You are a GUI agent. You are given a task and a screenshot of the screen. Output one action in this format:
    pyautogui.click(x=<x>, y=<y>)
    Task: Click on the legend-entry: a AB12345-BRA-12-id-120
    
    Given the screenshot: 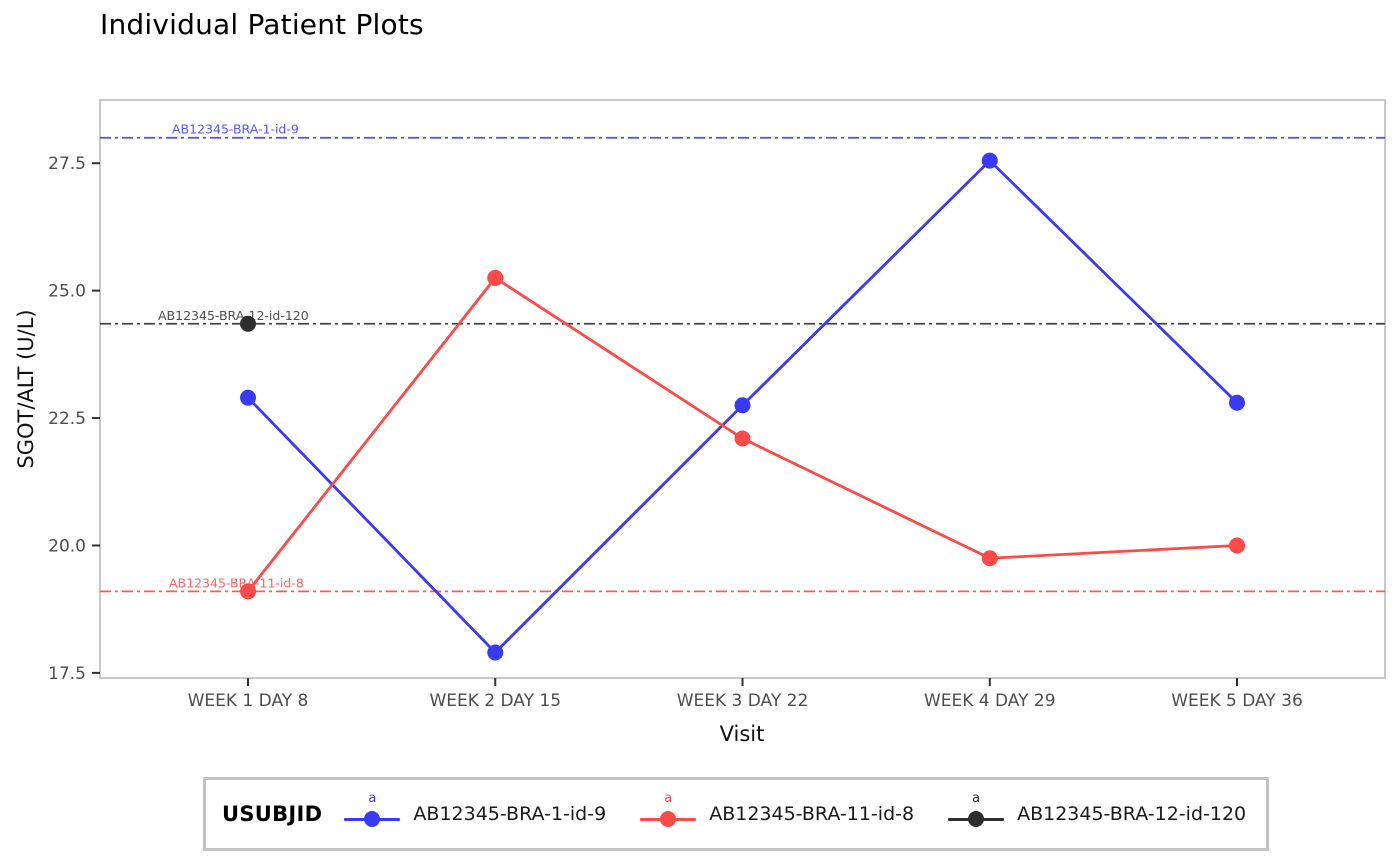 What is the action you would take?
    pyautogui.click(x=1097, y=814)
    